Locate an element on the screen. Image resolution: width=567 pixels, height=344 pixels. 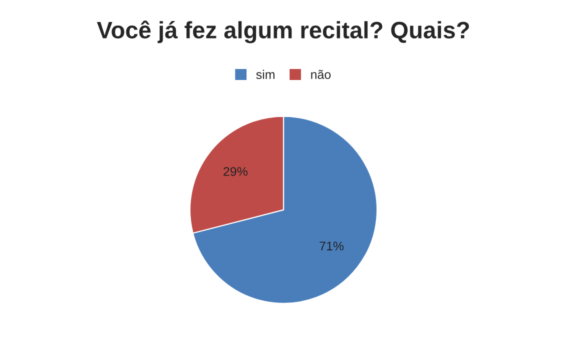
legend-label: não is located at coordinates (321, 74).